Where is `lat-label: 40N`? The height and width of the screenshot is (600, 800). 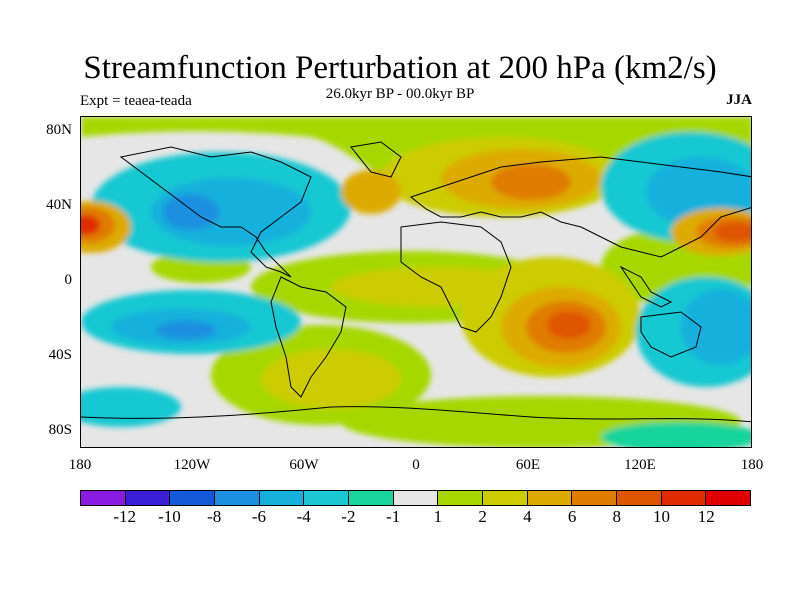
lat-label: 40N is located at coordinates (59, 205).